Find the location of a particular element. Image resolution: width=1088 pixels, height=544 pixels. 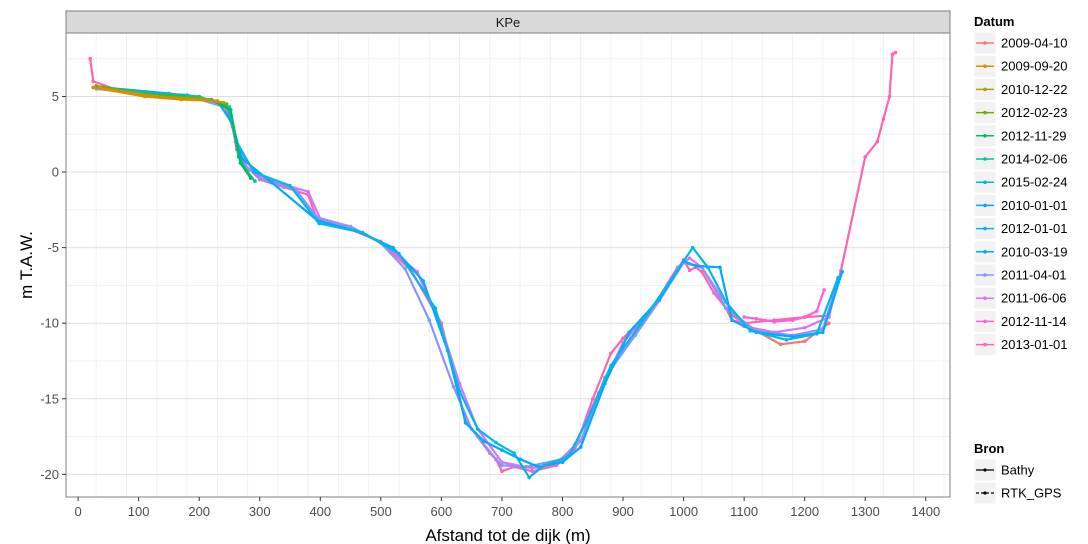

legend-datum-label: 2012-11-29 is located at coordinates (1034, 135).